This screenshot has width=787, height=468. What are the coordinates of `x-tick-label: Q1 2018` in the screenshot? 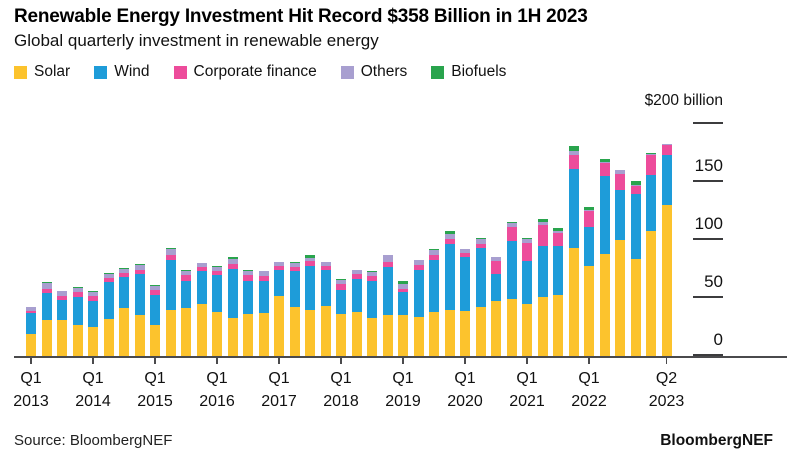 It's located at (341, 390).